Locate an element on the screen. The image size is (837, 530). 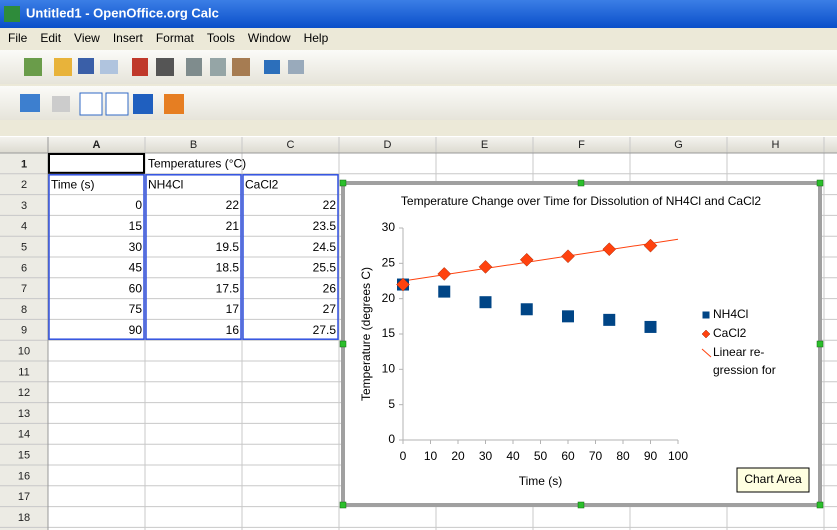
menu-item: Edit is located at coordinates (50, 38).